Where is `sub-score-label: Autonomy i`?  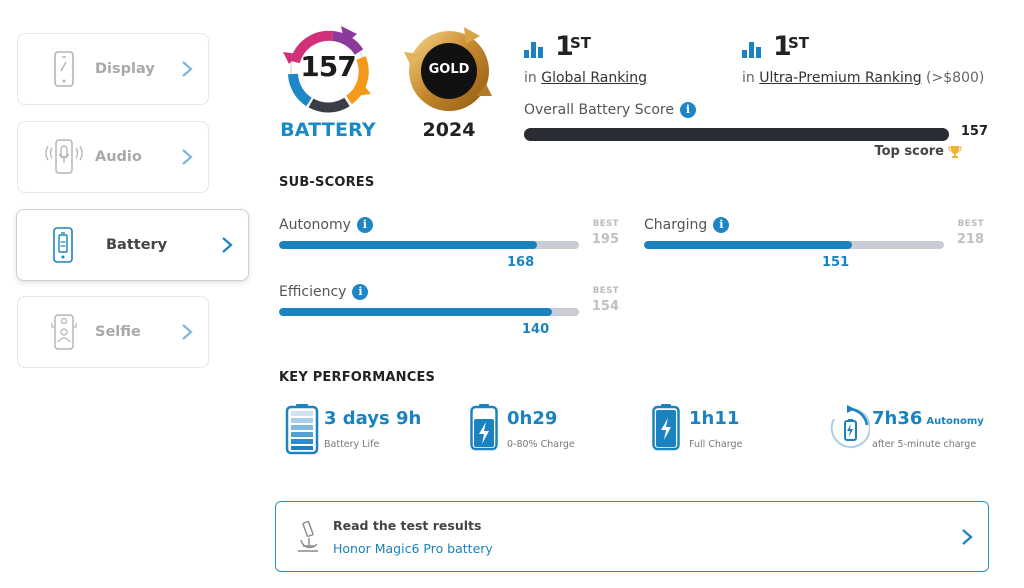 sub-score-label: Autonomy i is located at coordinates (326, 225).